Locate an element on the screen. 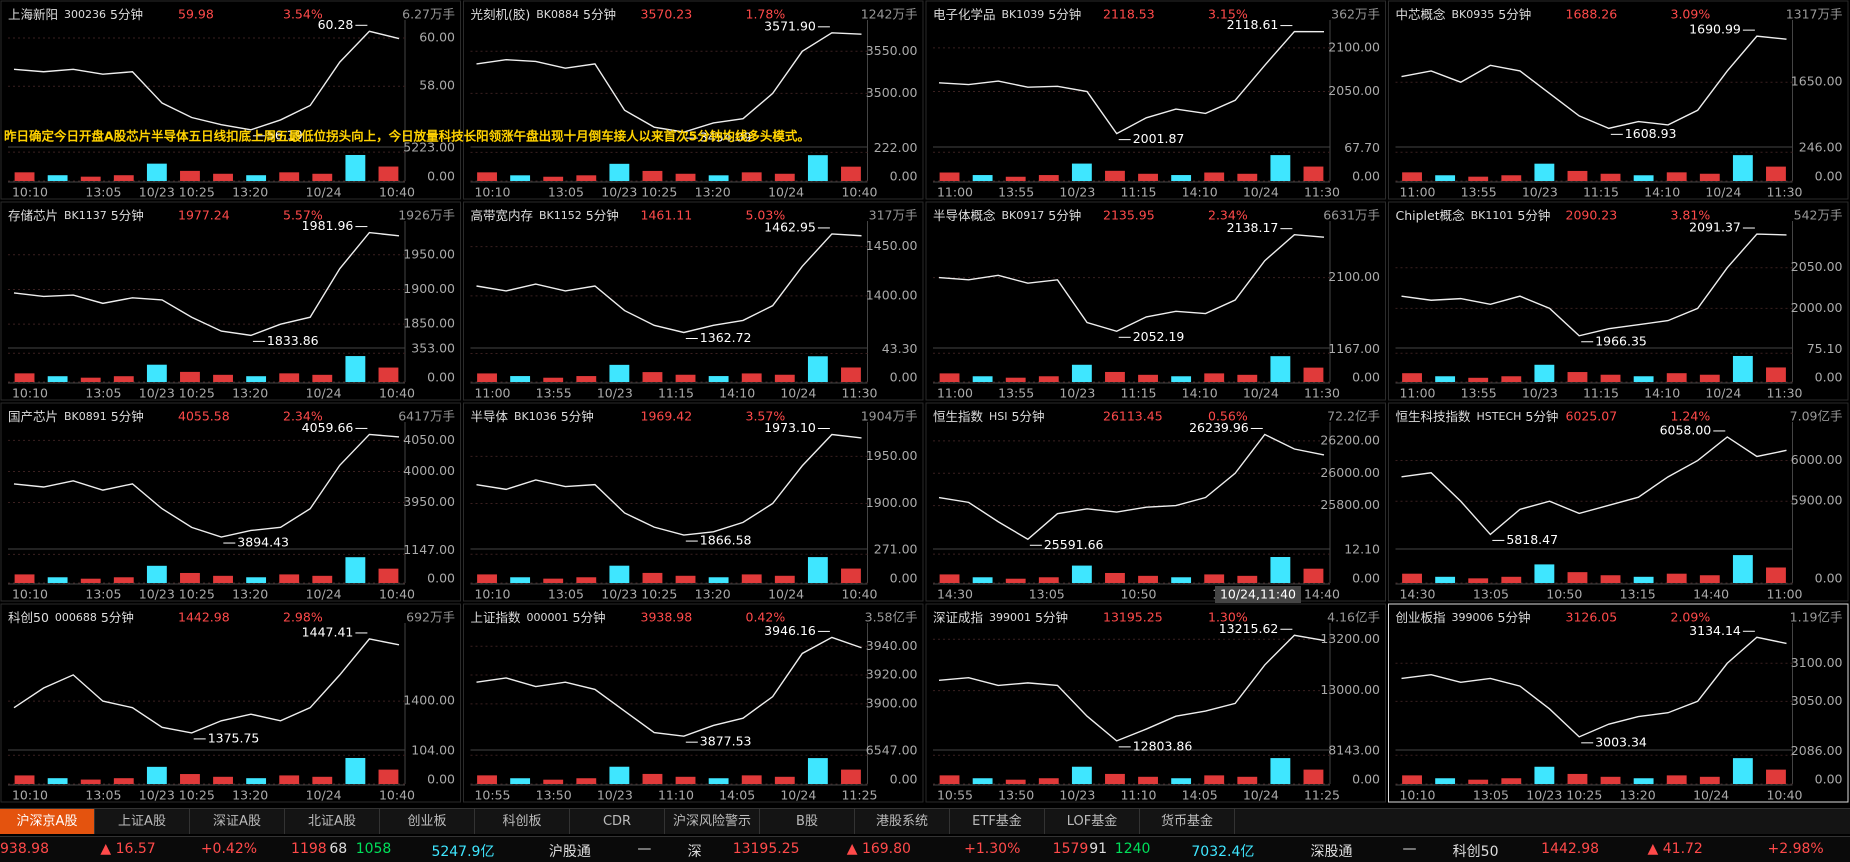  market-tab: 货币基金 is located at coordinates (1187, 821).